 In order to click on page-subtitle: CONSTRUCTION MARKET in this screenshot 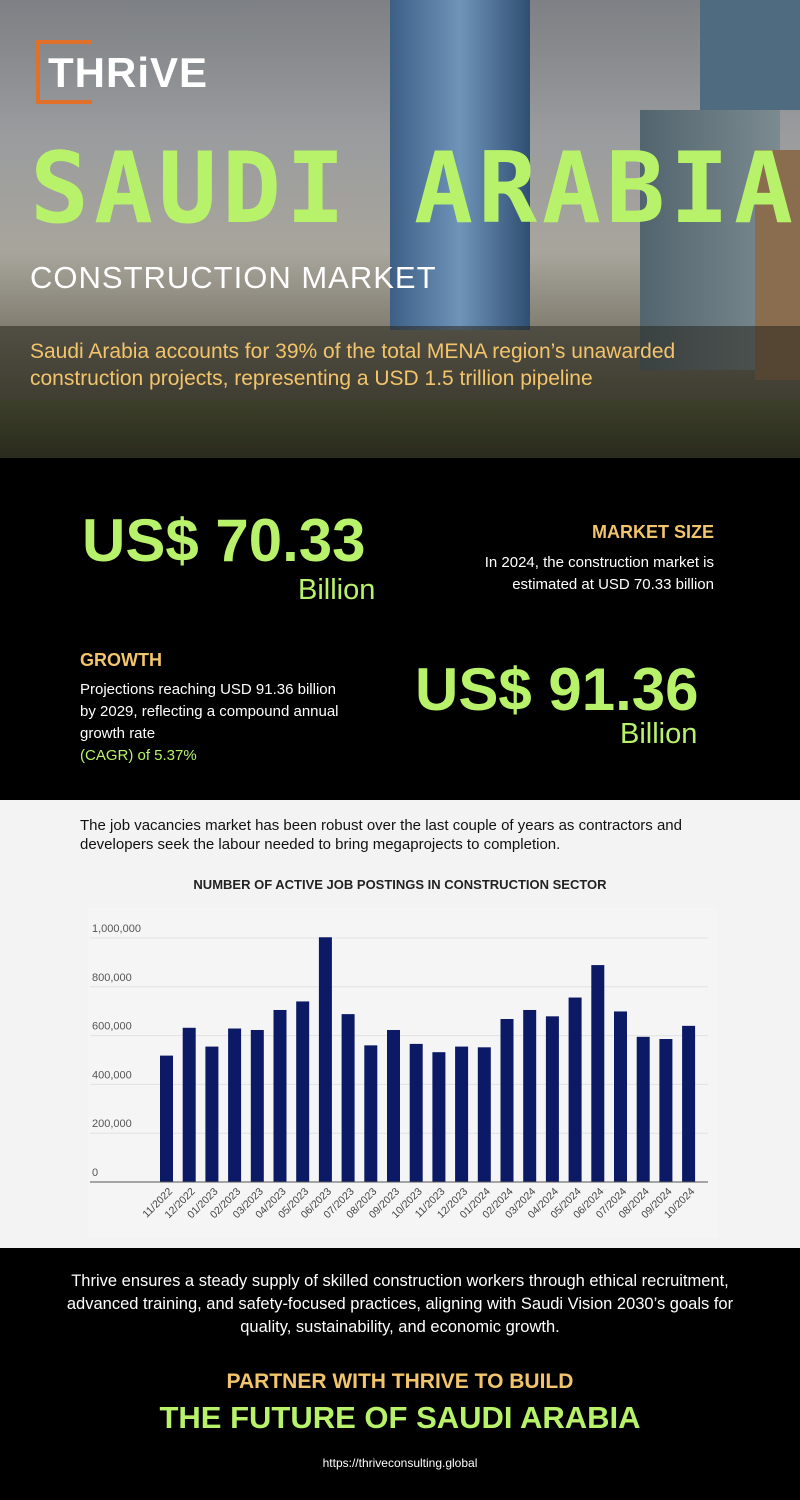, I will do `click(233, 277)`.